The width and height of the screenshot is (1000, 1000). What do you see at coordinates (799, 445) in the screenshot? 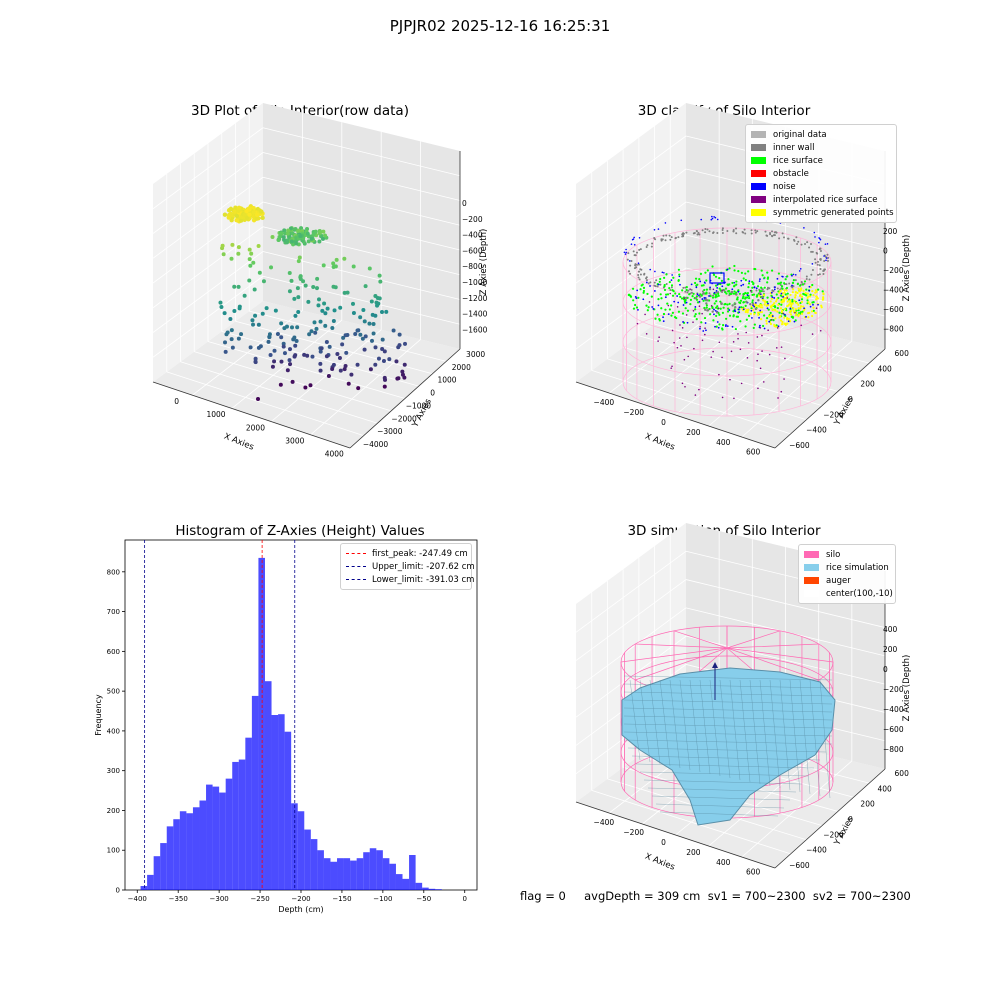
I see `classify-y-tick-label: −600` at bounding box center [799, 445].